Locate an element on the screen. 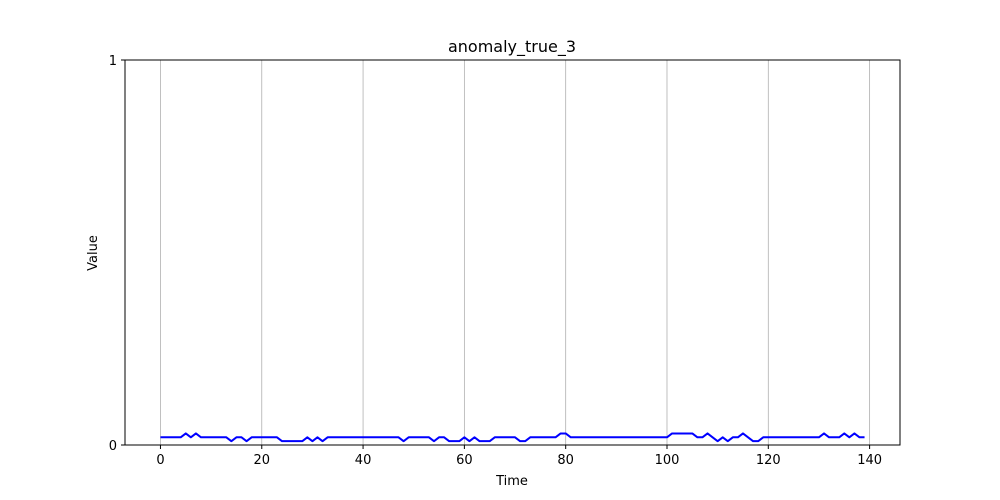 The height and width of the screenshot is (500, 1000). x-tick-label: 0 is located at coordinates (160, 460).